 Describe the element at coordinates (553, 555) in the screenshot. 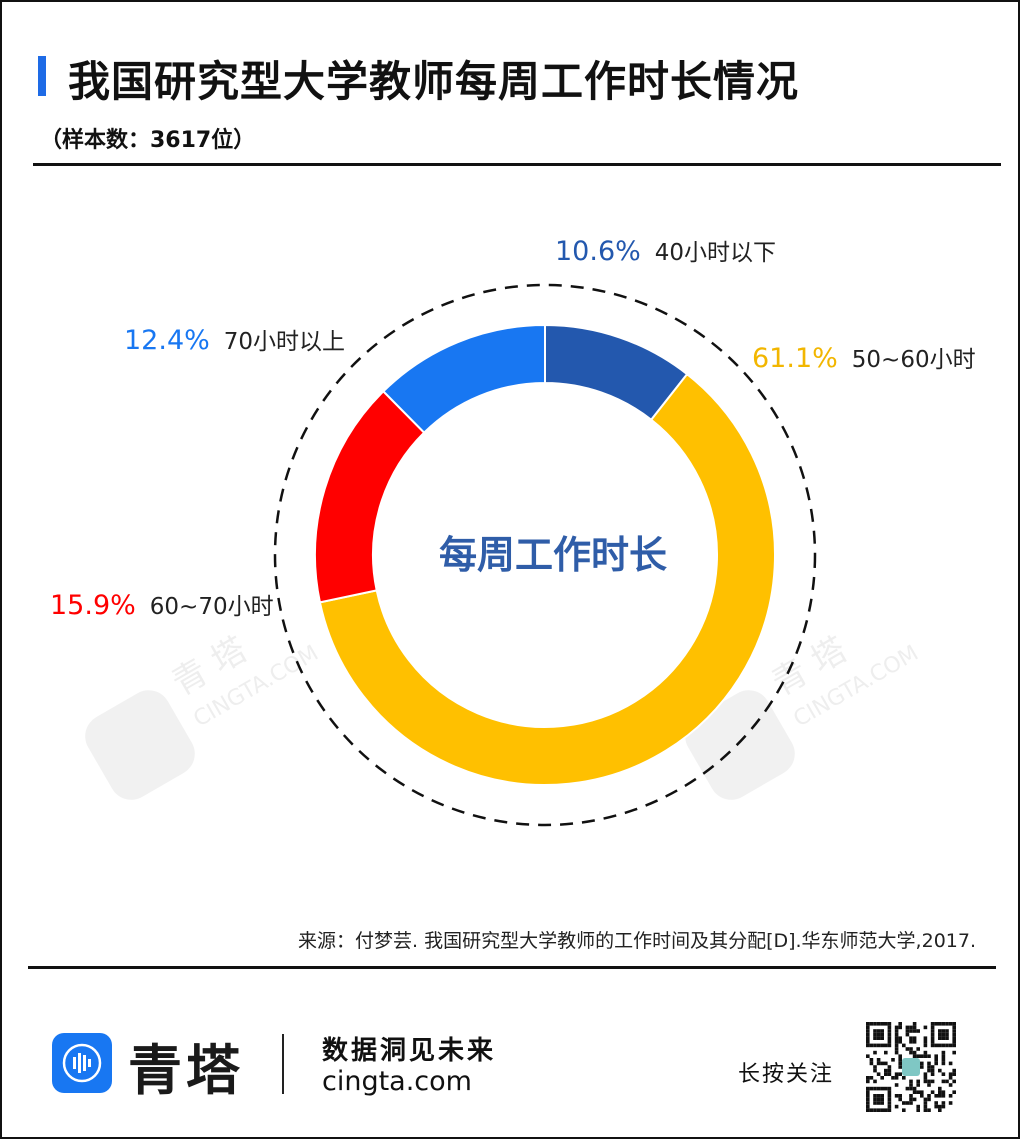

I see `donut-center-label: 每周工作时长` at that location.